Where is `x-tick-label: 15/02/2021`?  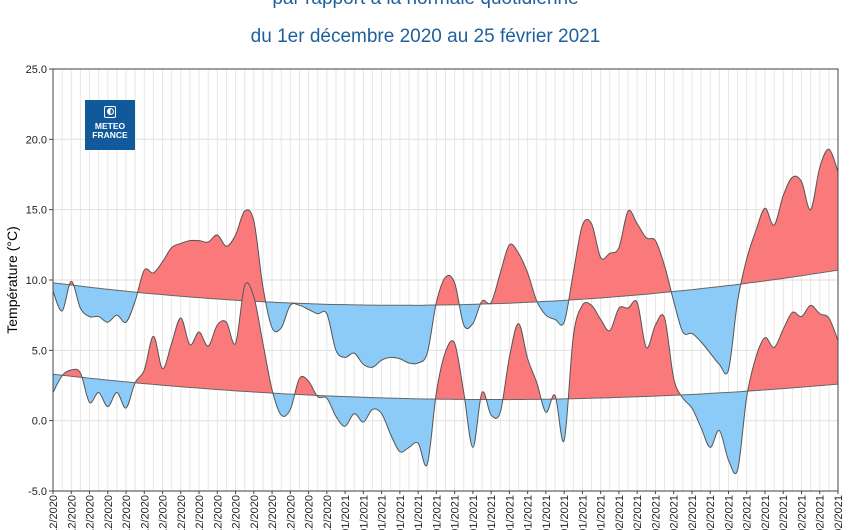 x-tick-label: 15/02/2021 is located at coordinates (748, 512).